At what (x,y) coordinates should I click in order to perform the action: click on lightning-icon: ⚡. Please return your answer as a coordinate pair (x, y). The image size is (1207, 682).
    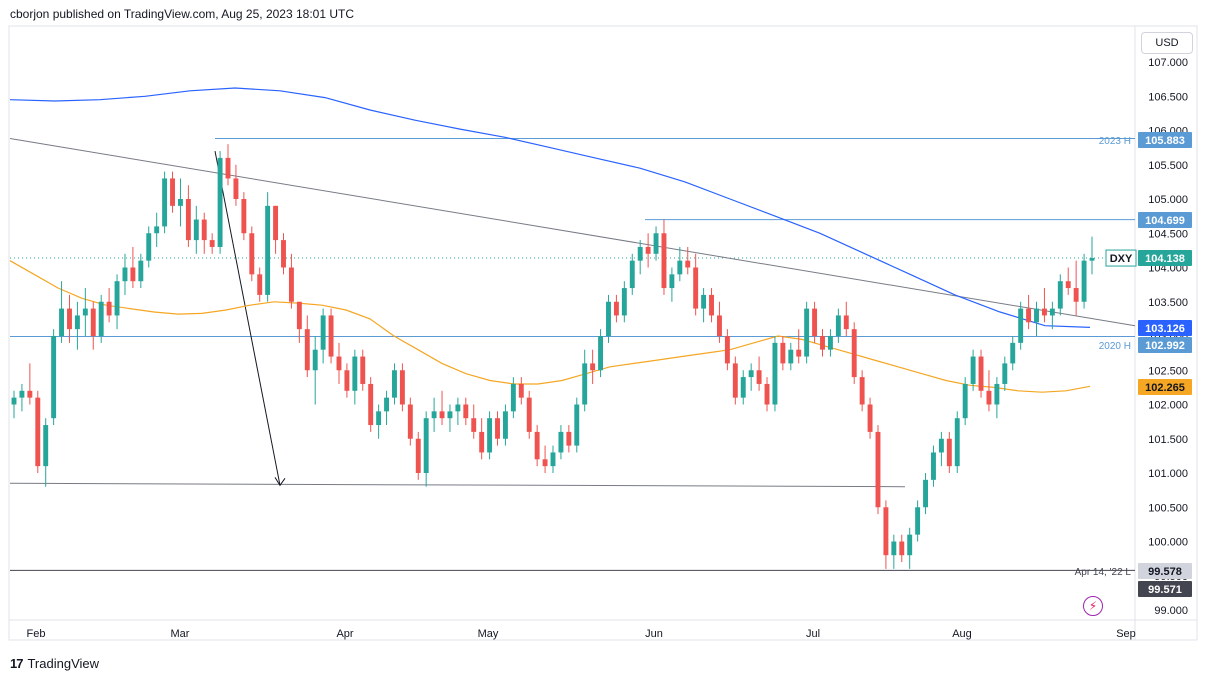
    Looking at the image, I should click on (1093, 606).